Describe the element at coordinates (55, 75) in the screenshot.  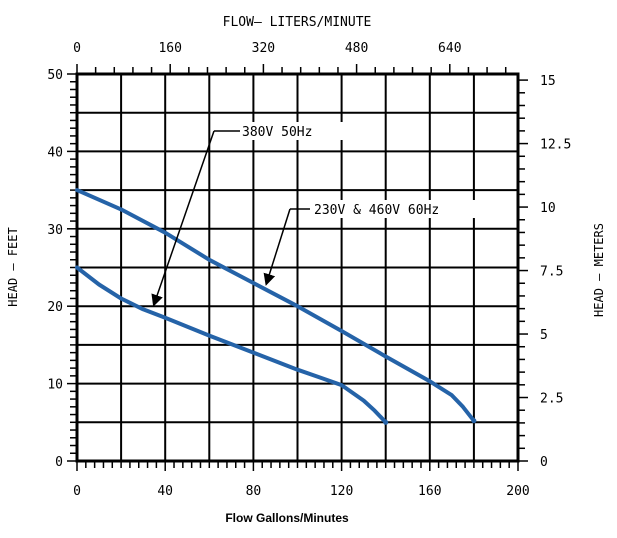
I see `y-tick-label: 50` at that location.